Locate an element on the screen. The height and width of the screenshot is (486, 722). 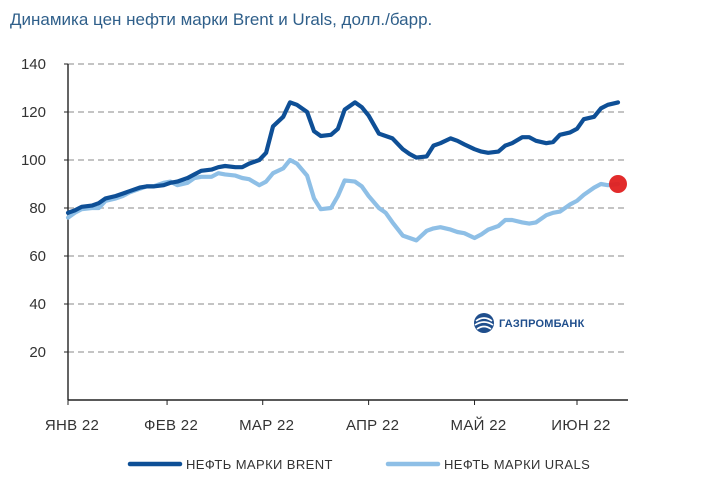
legend-brent-label: НЕФТЬ МАРКИ BRENT is located at coordinates (259, 464).